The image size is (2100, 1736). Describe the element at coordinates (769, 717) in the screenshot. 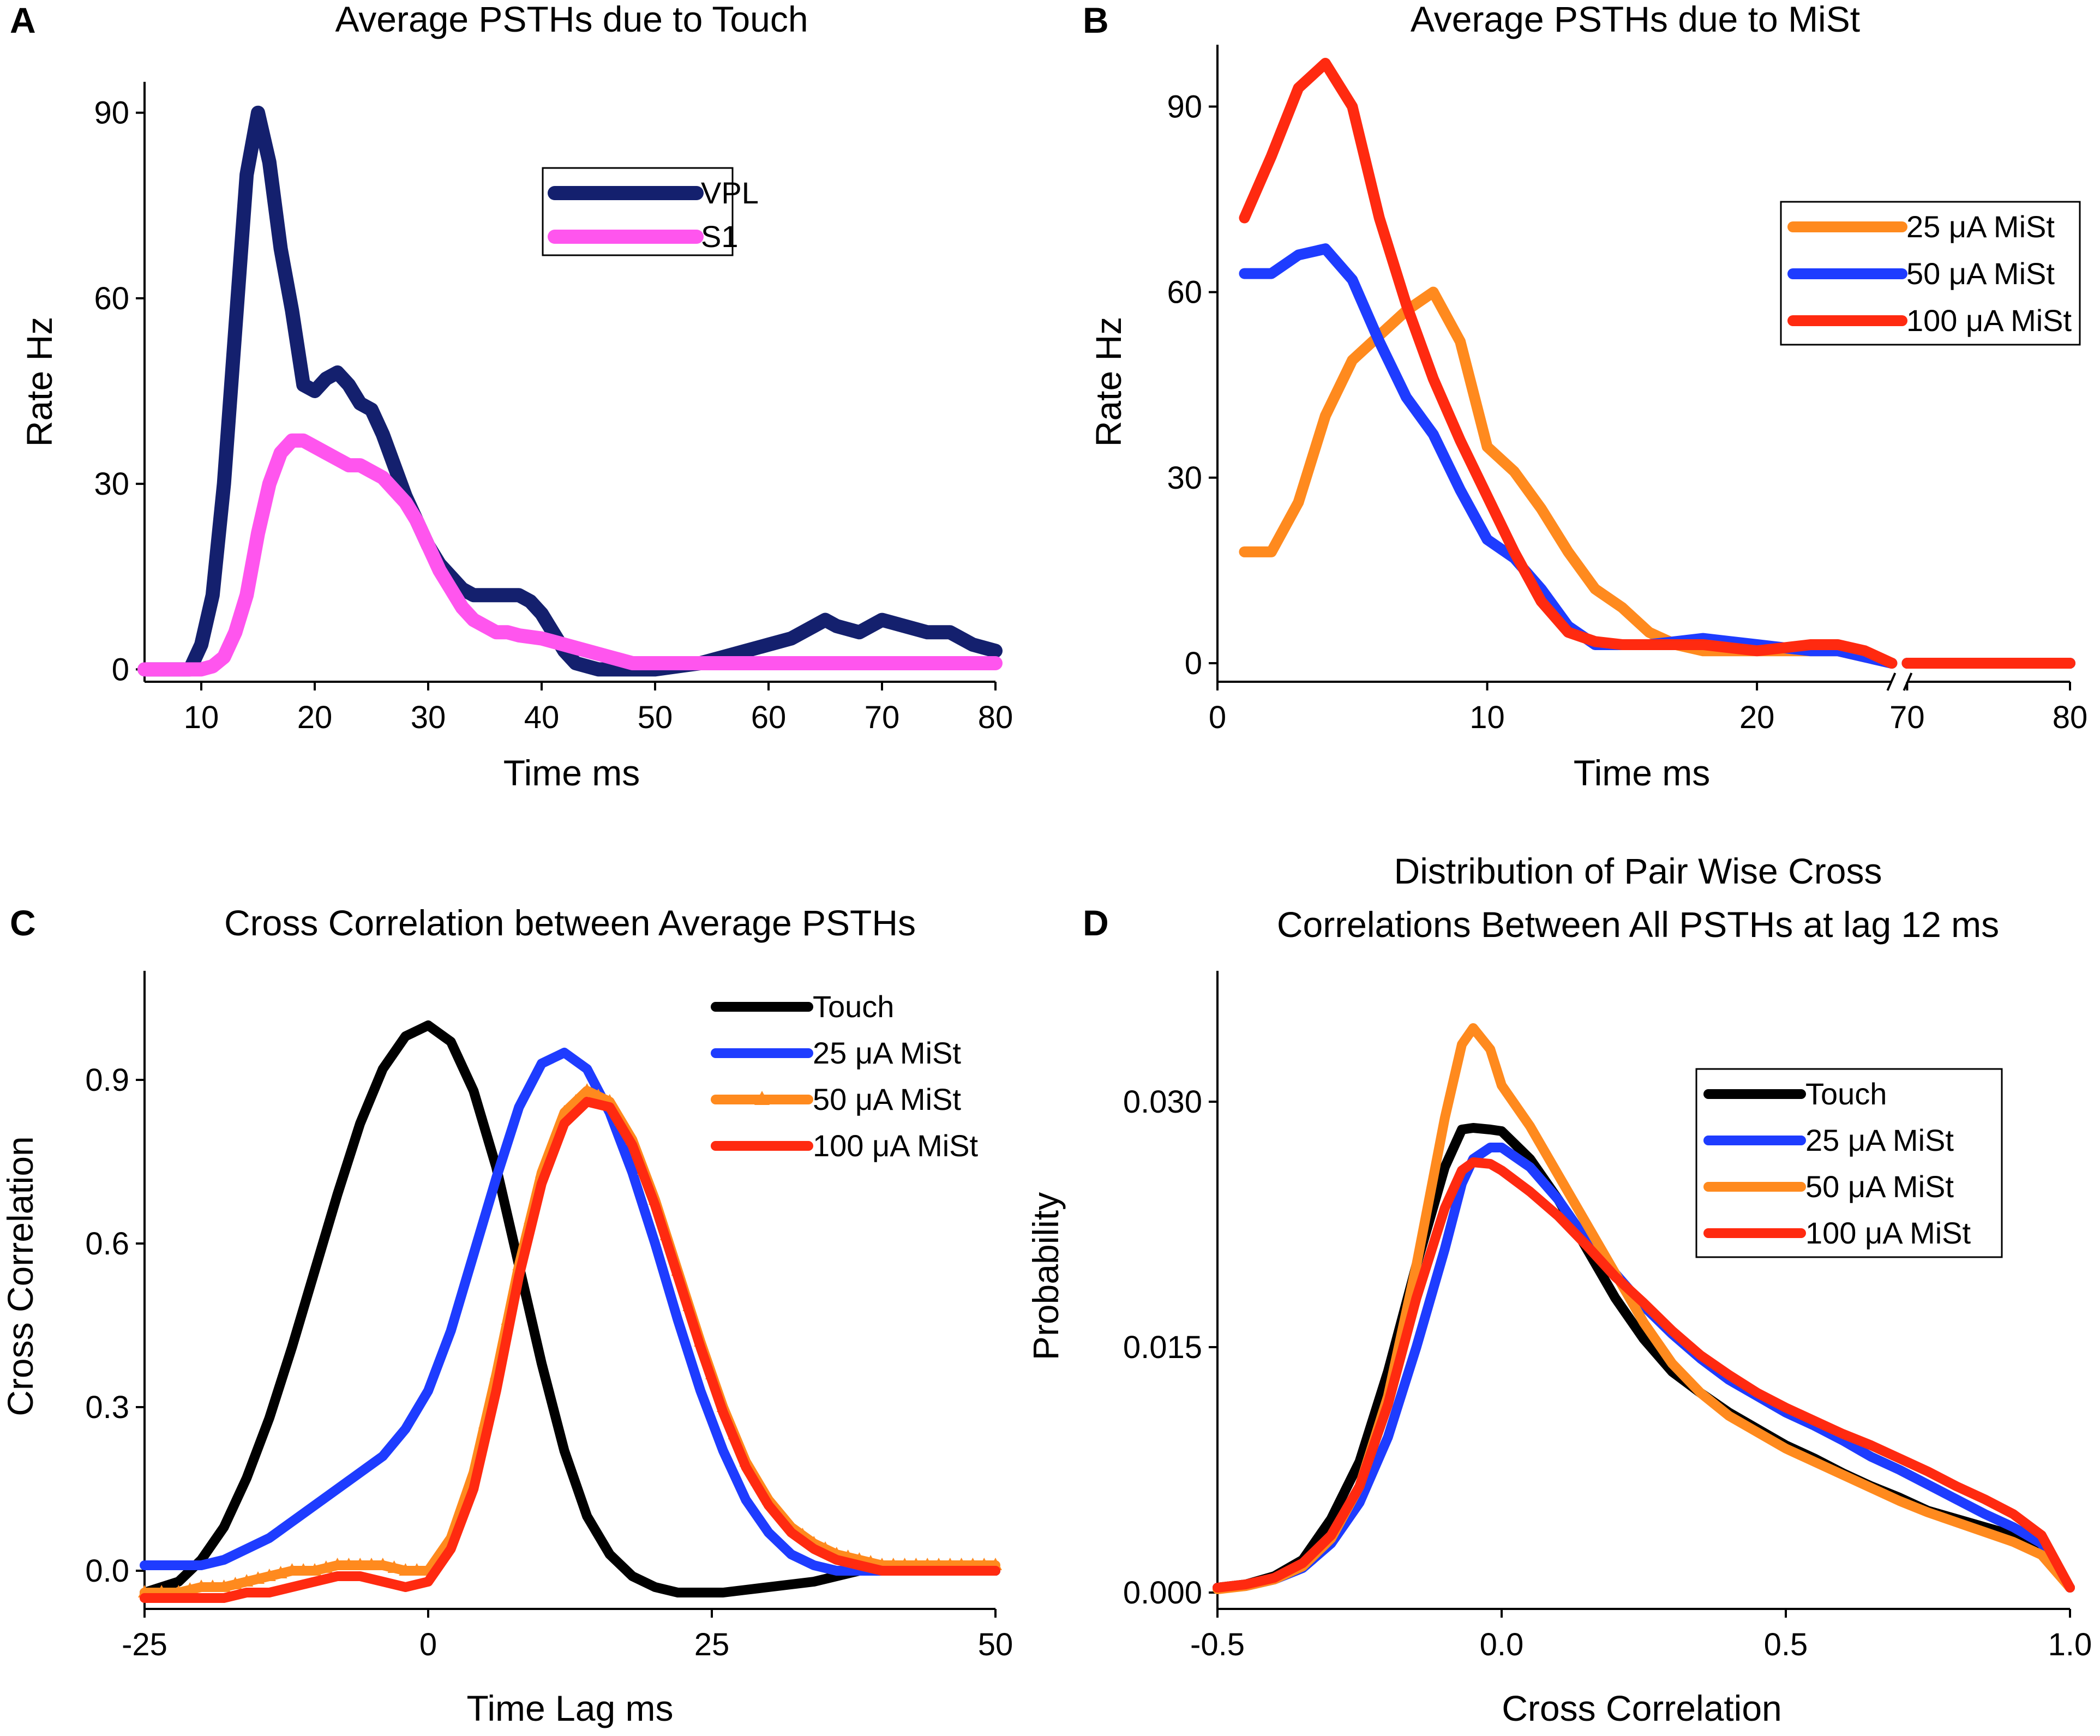

I see `x-tick-label: 60` at that location.